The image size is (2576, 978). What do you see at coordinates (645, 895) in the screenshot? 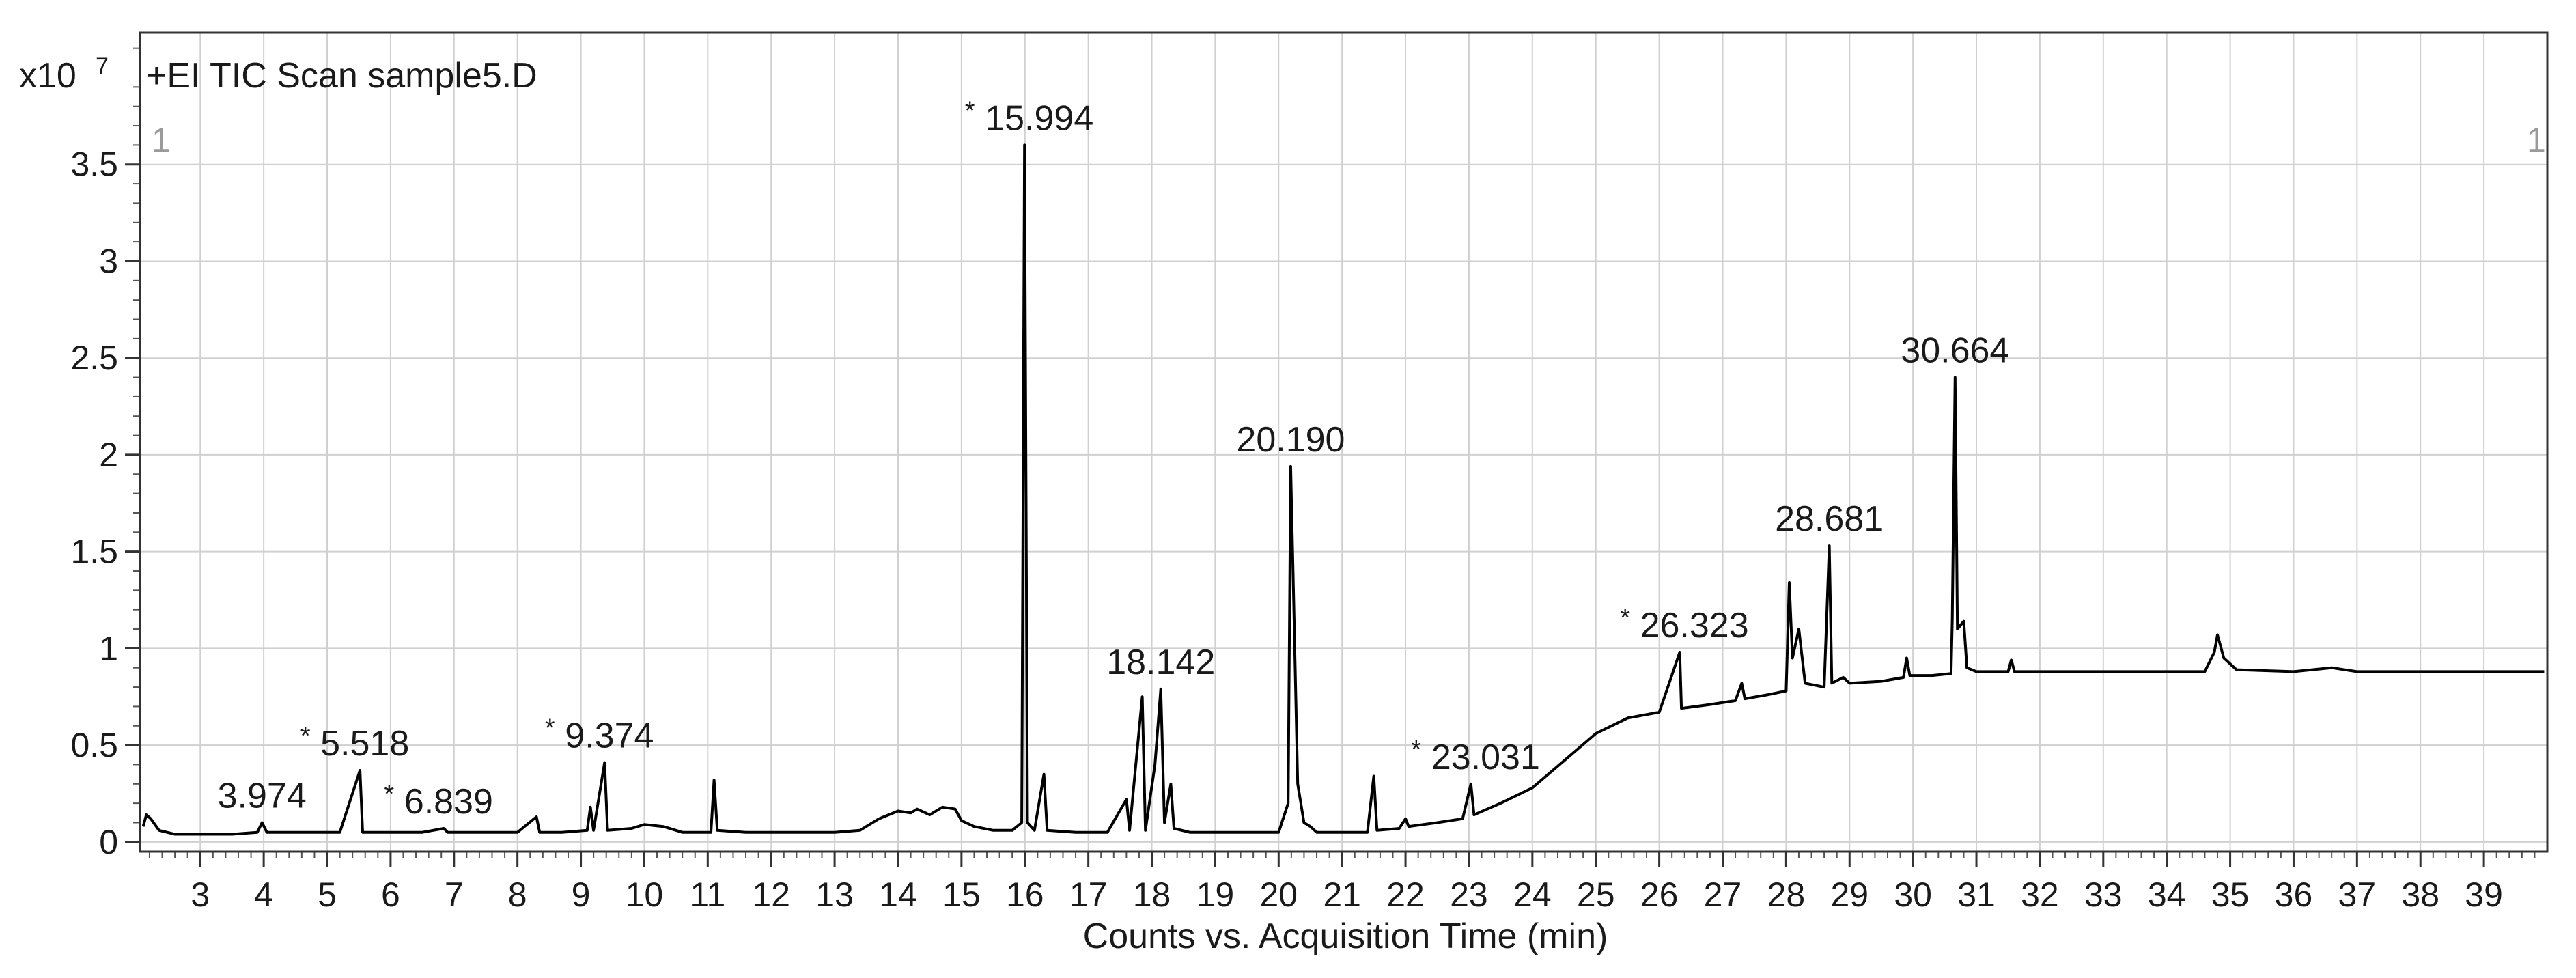
I see `x-tick-label: 10` at bounding box center [645, 895].